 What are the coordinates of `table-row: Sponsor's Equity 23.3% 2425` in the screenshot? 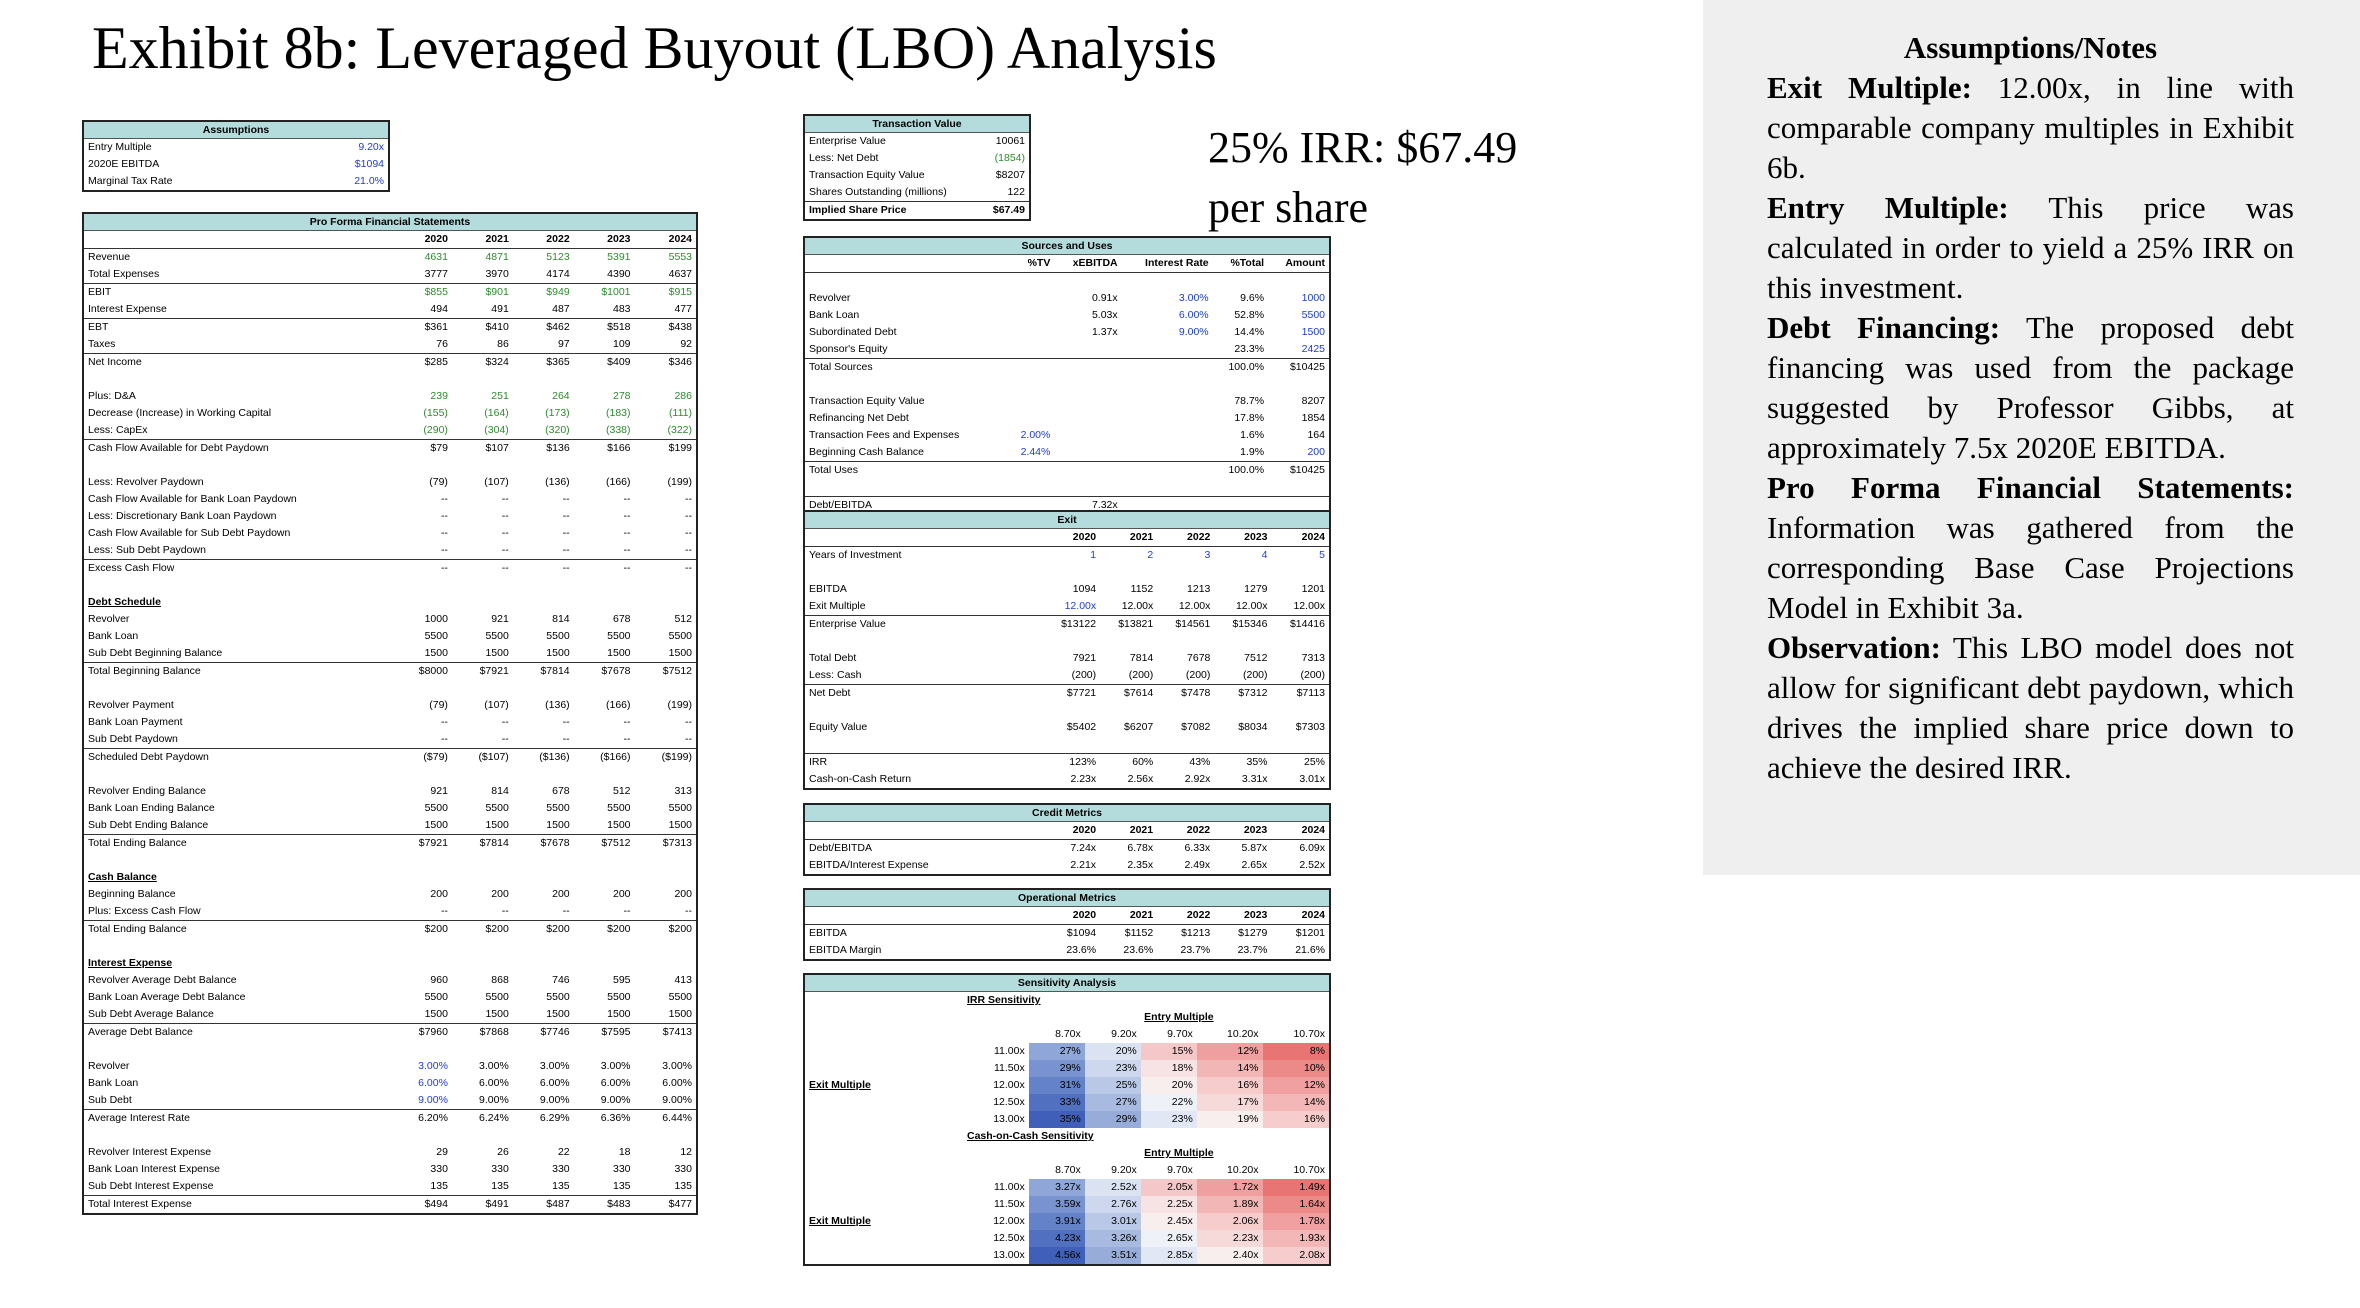 It's located at (1067, 350).